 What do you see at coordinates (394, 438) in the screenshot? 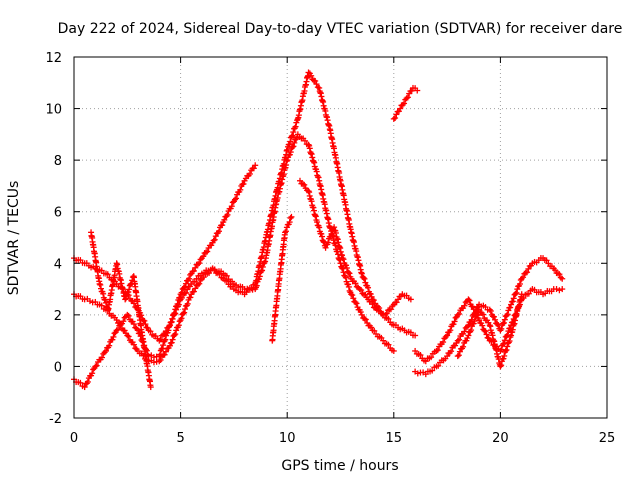
I see `x-tick-label: 15` at bounding box center [394, 438].